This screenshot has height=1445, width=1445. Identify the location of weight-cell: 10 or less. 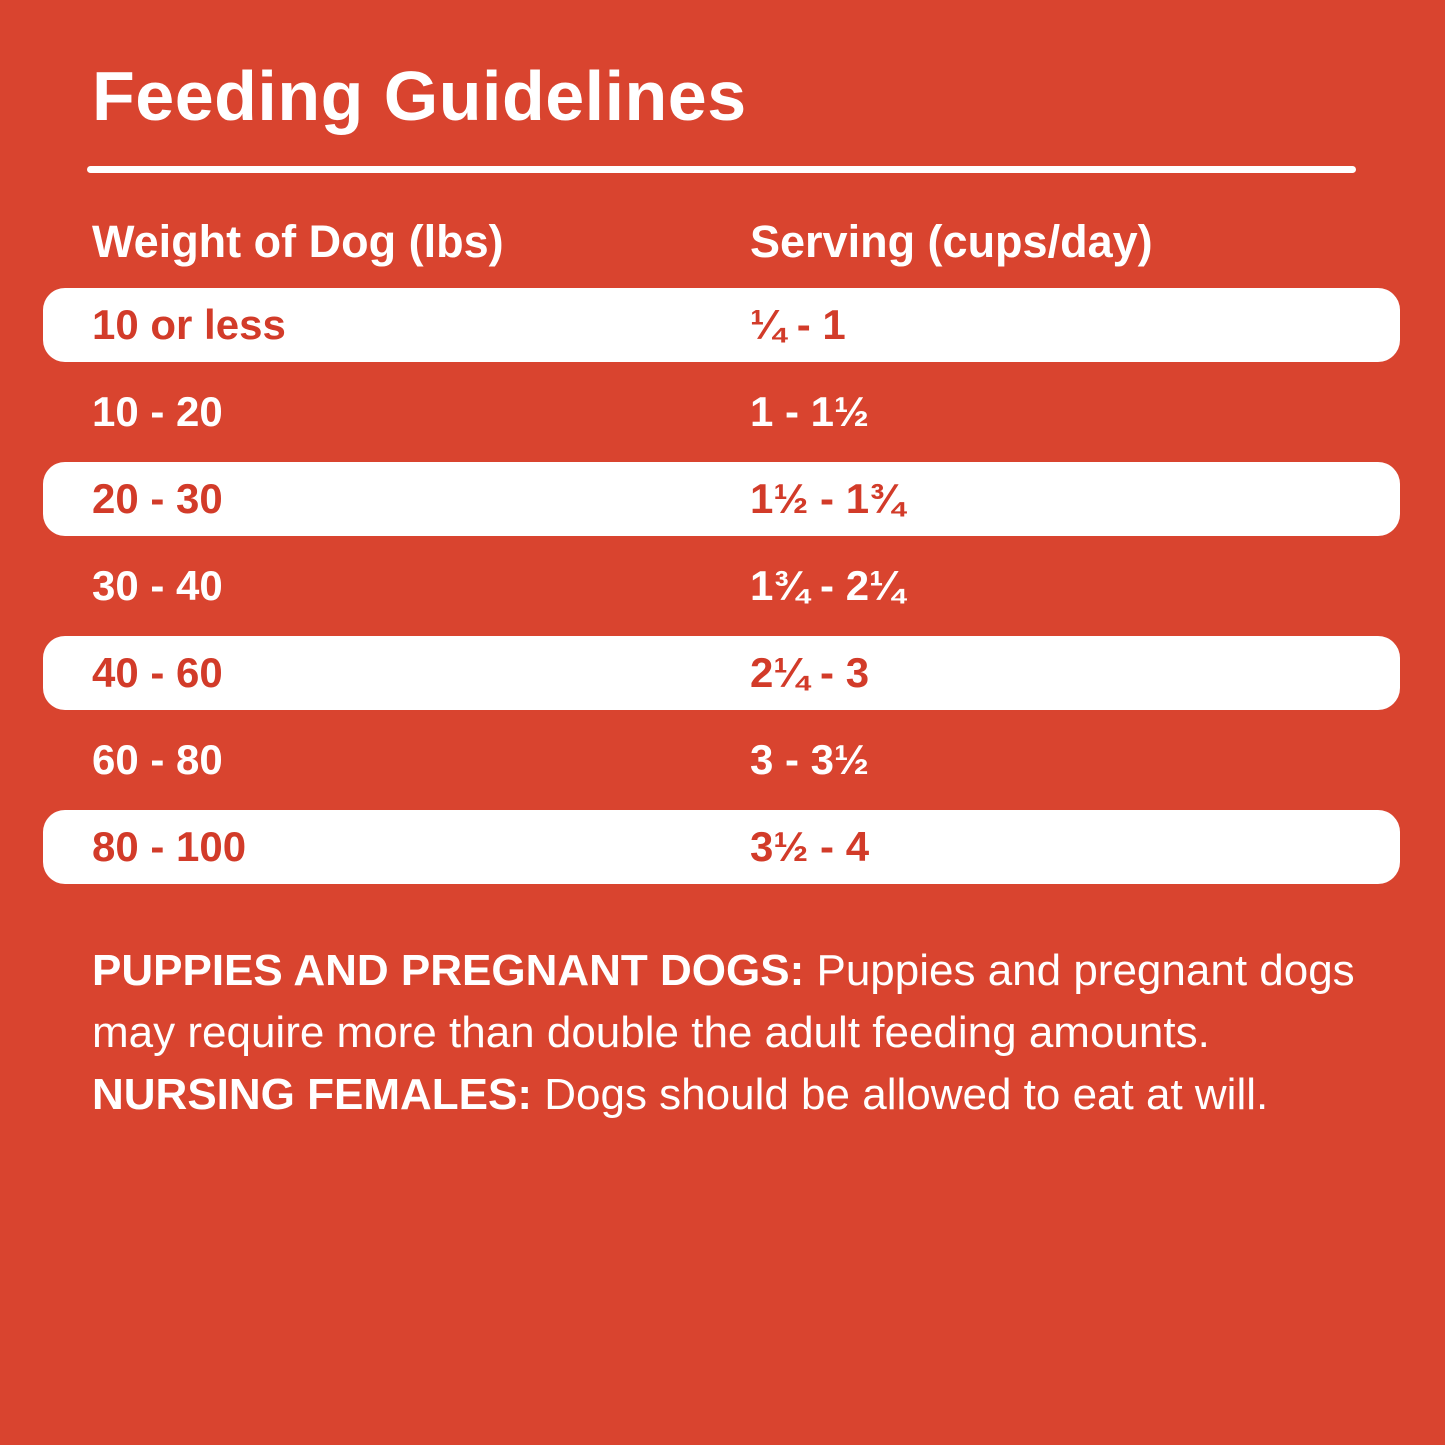
(189, 324).